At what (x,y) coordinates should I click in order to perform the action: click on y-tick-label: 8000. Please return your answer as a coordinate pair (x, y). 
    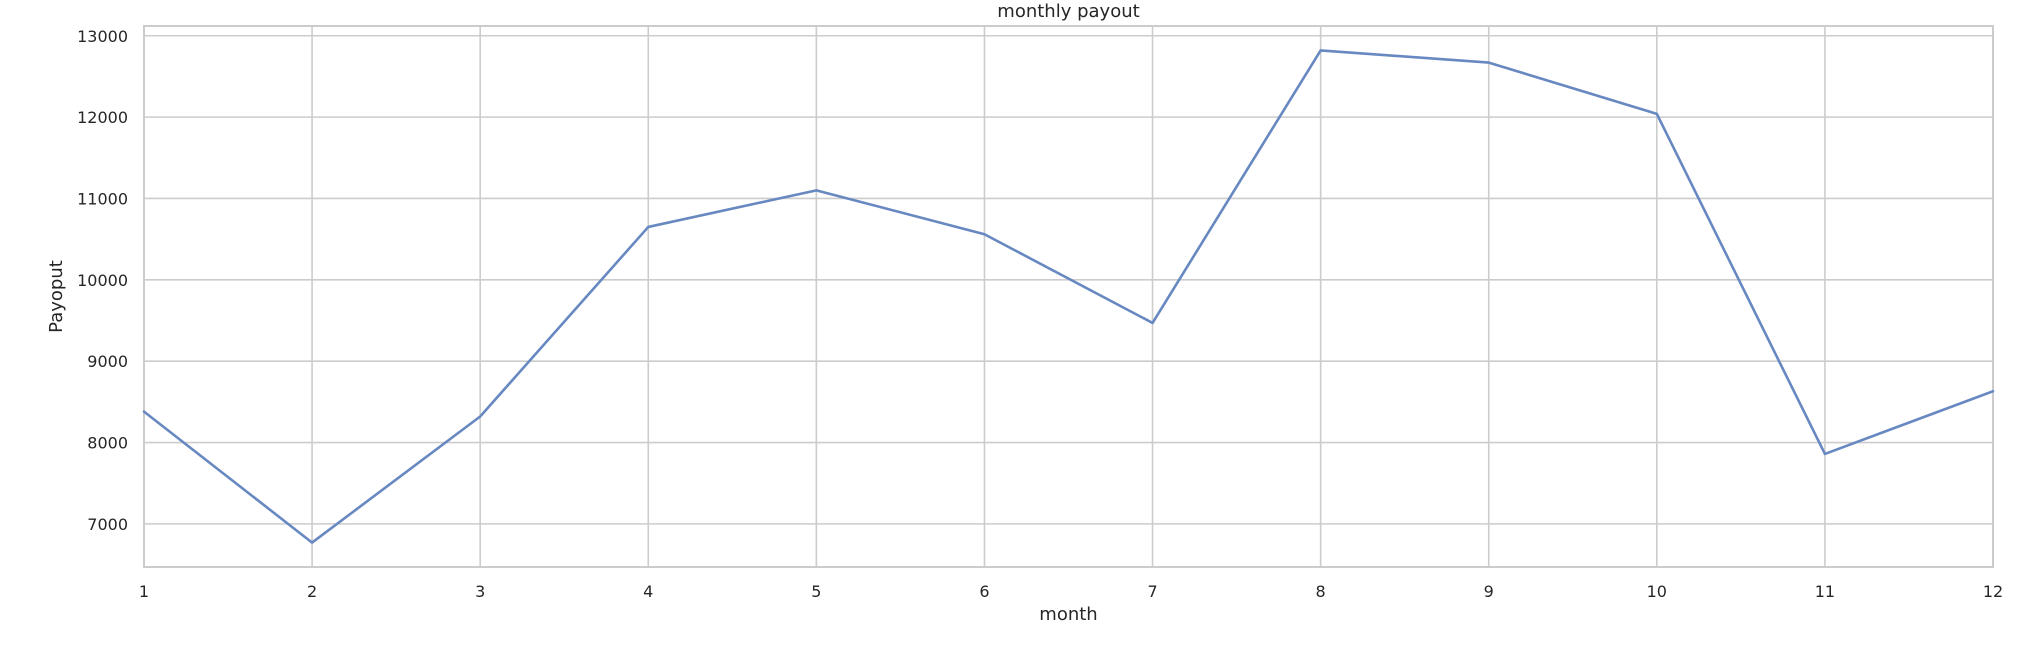
    Looking at the image, I should click on (107, 443).